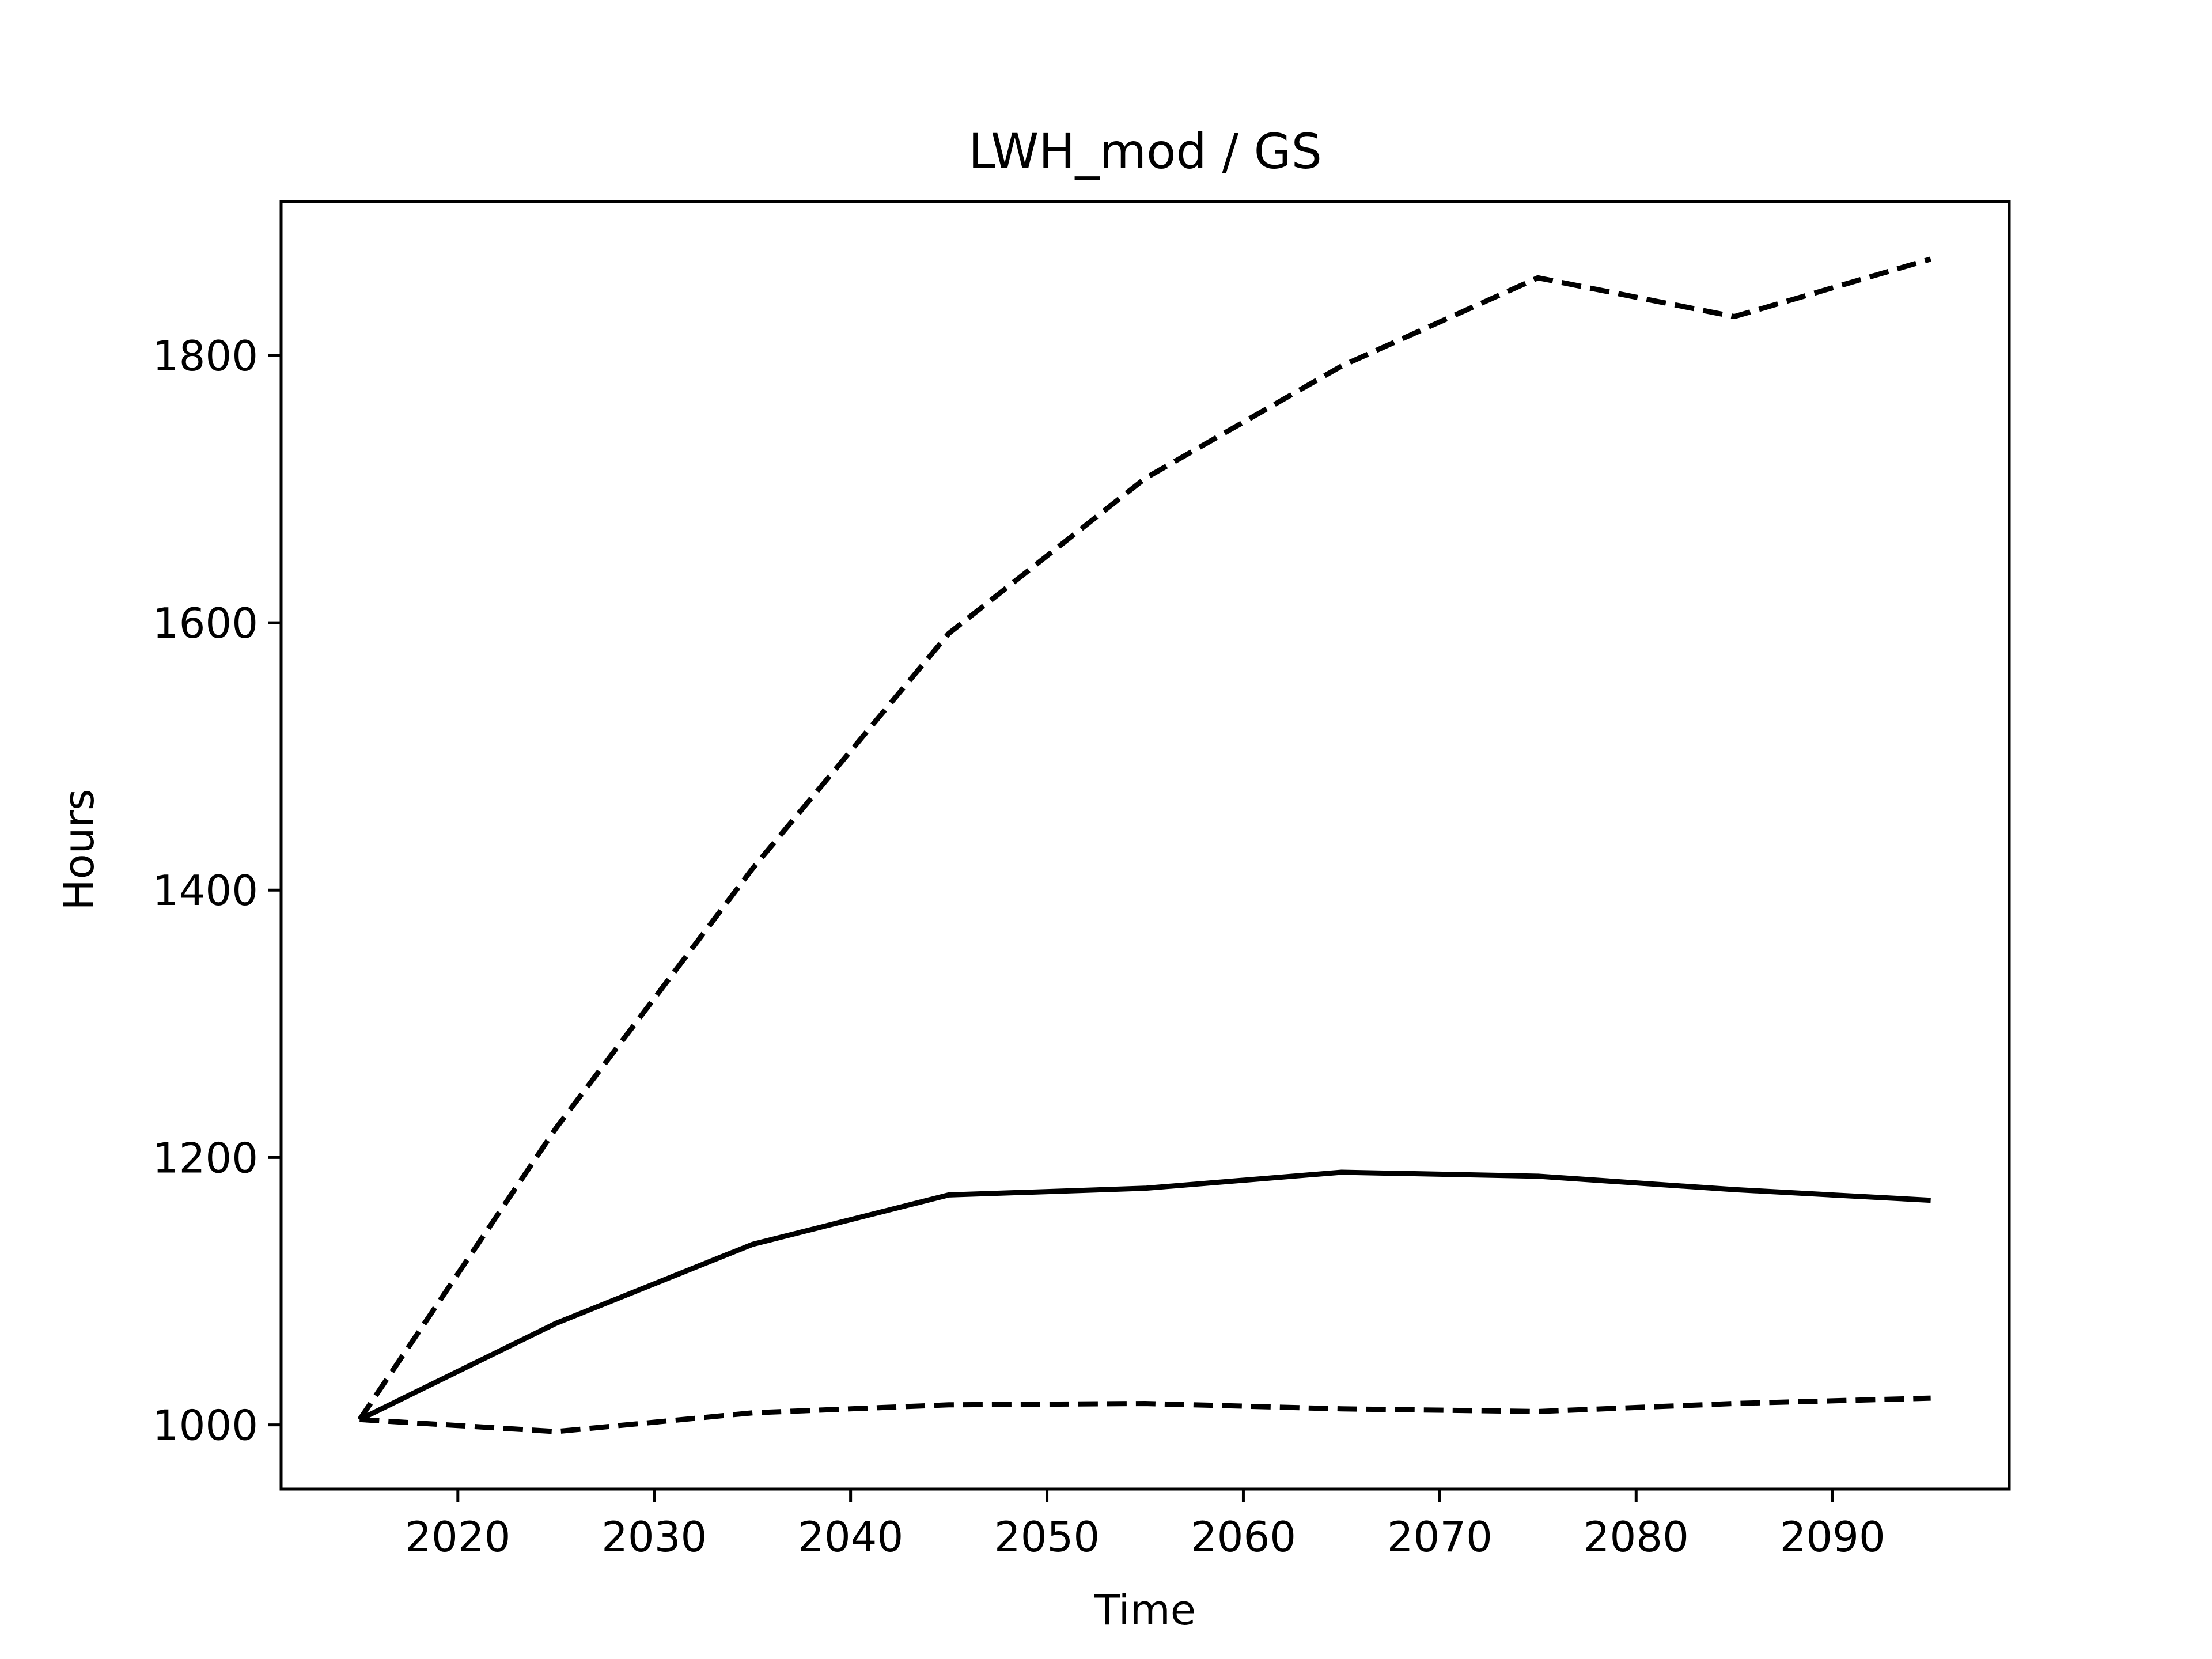  Describe the element at coordinates (1047, 1537) in the screenshot. I see `x-tick-label: 2050` at that location.